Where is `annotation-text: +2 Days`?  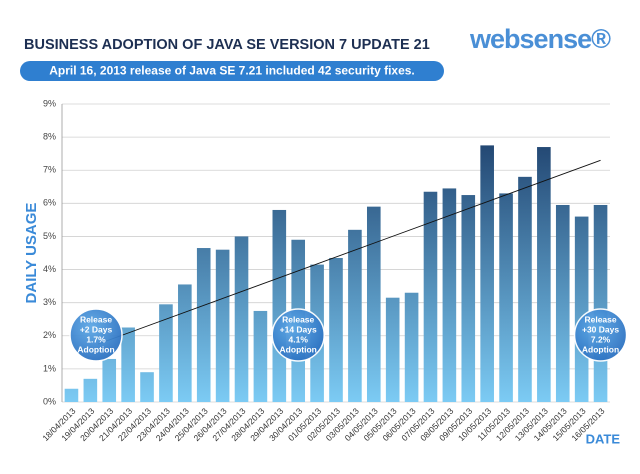
annotation-text: +2 Days is located at coordinates (96, 329).